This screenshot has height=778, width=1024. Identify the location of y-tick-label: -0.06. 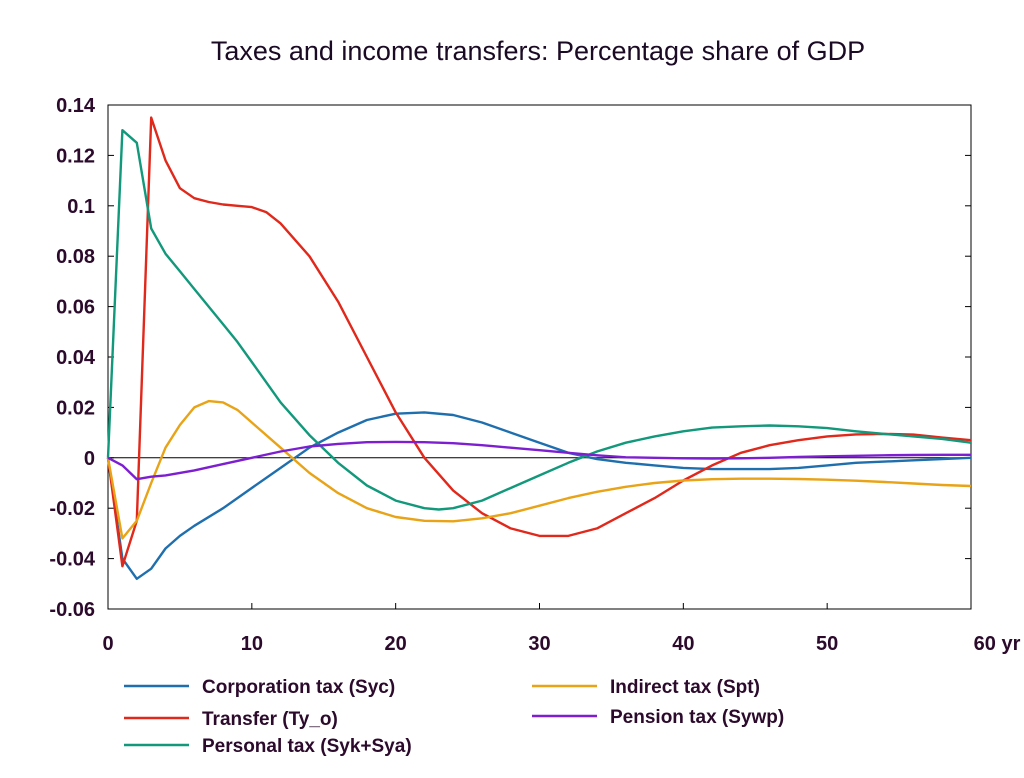
(72, 610).